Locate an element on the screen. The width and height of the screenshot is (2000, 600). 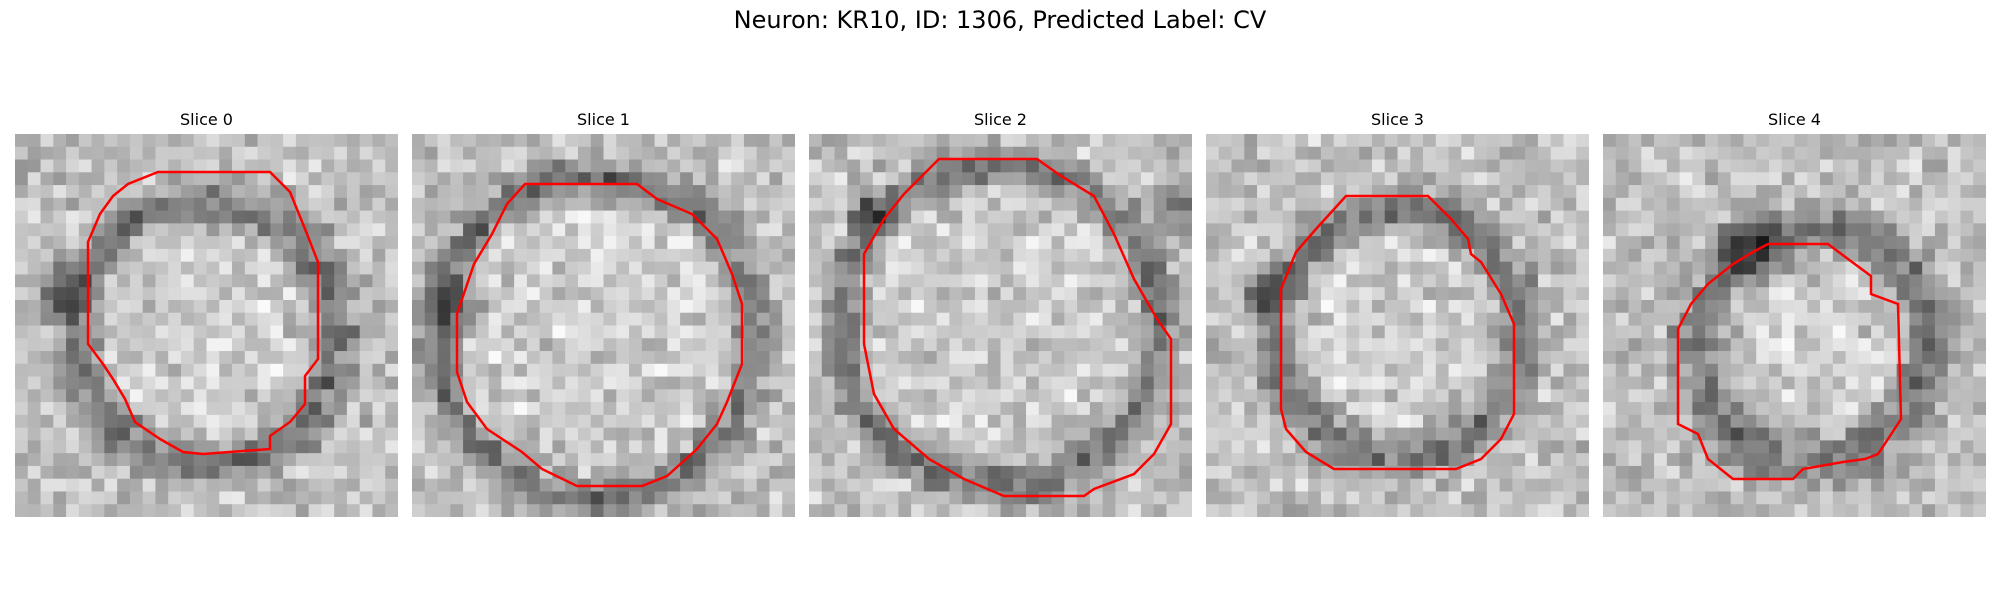
slice-title: Slice 0 is located at coordinates (206, 119).